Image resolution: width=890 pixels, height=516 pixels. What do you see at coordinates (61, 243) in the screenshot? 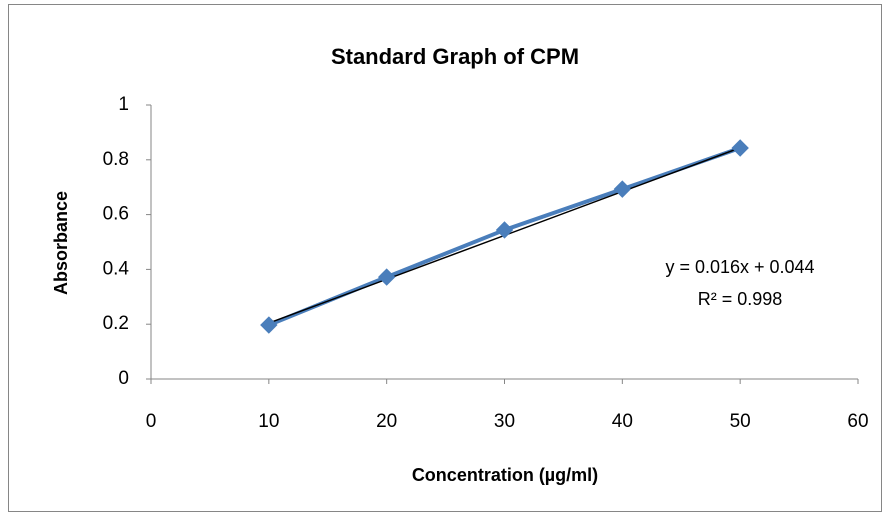
I see `y-axis-title: Absorbance` at bounding box center [61, 243].